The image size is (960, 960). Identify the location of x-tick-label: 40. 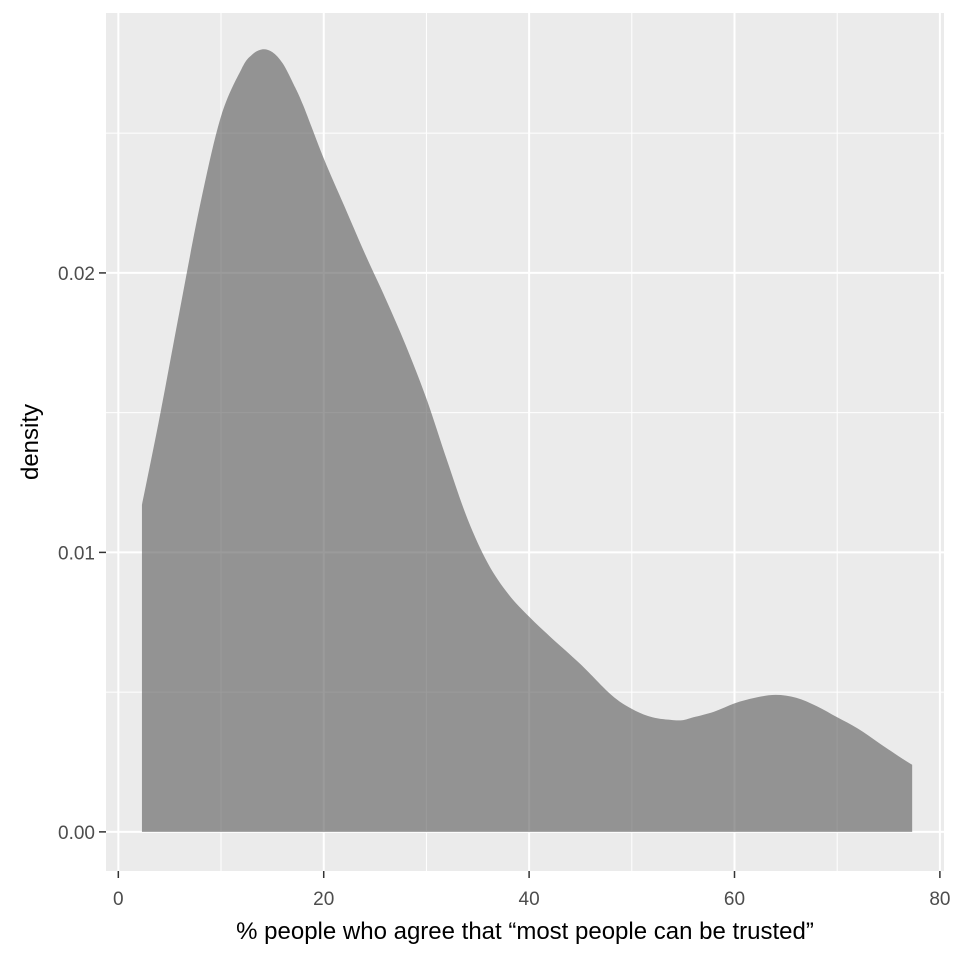
(529, 899).